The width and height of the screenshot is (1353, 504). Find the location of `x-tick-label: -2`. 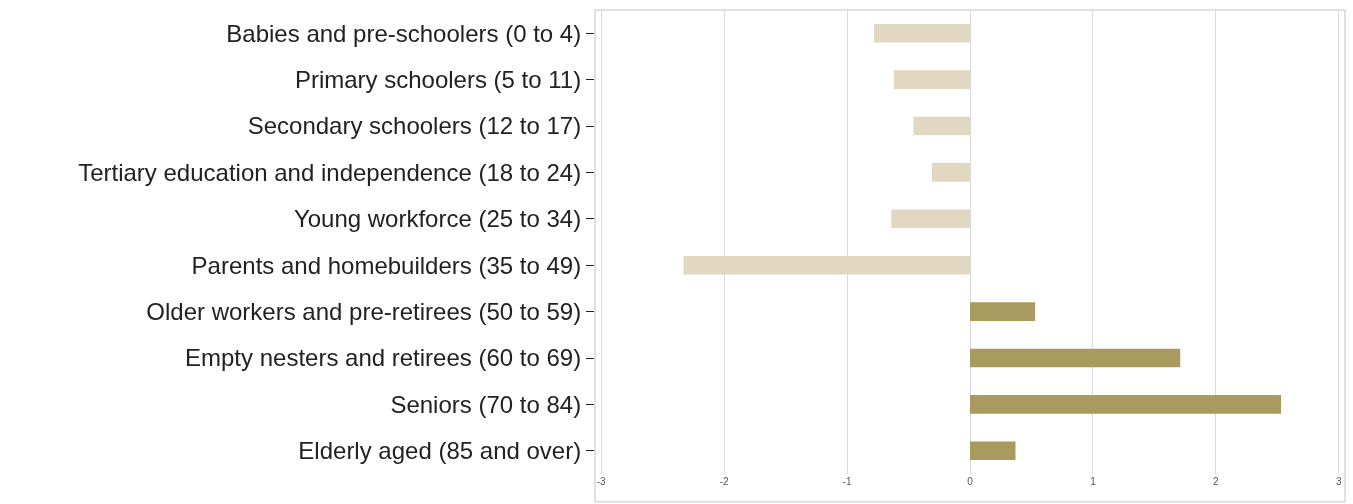

x-tick-label: -2 is located at coordinates (724, 481).